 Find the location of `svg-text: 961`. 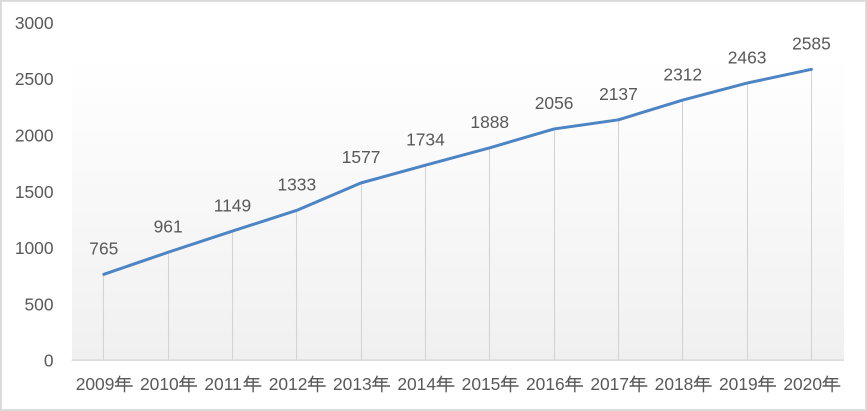

svg-text: 961 is located at coordinates (168, 227).